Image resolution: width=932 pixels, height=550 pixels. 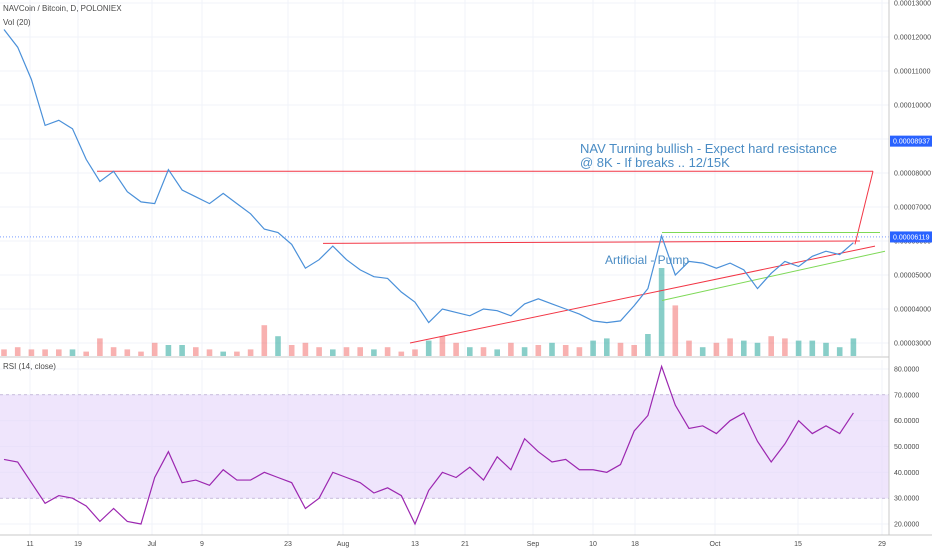 I want to click on price-tick-label: 0.00005000, so click(x=912, y=276).